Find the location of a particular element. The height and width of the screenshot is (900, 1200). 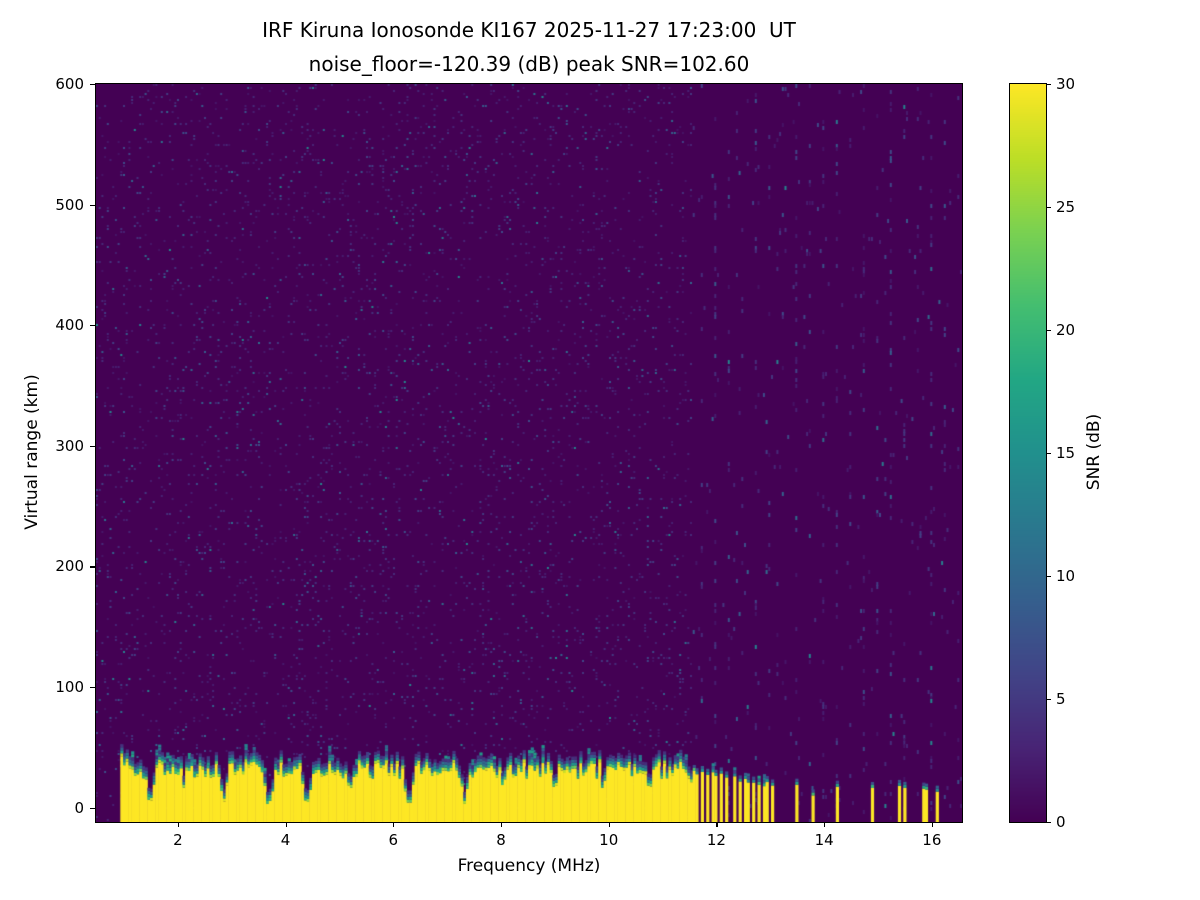

y-tick-label: 600 is located at coordinates (69, 84).